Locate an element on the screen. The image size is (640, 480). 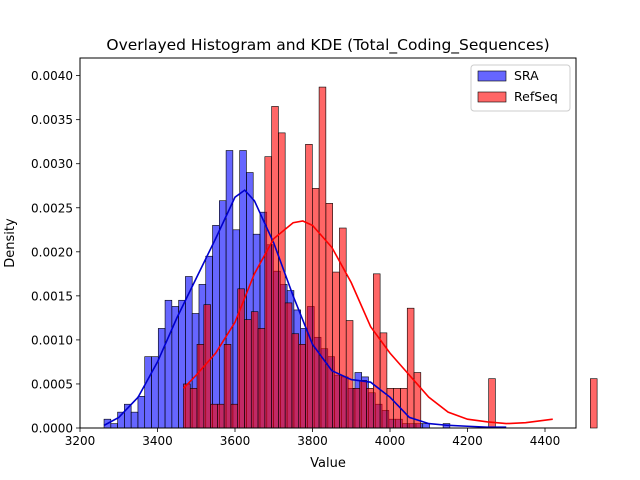
legend-label-sra: SRA is located at coordinates (526, 75).